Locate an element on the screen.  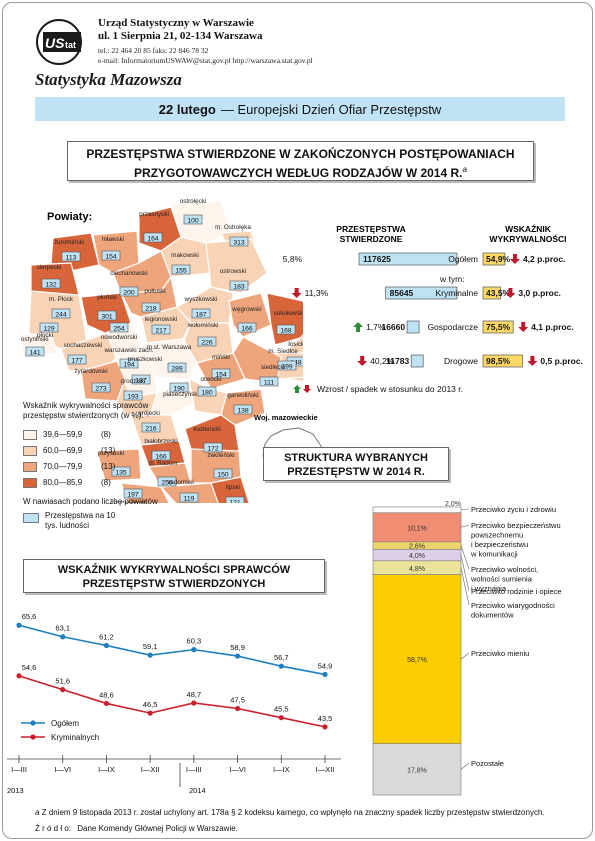
table-row: 40,2%11783 Drogowe 98,5% 0,5 p.proc. is located at coordinates (470, 361).